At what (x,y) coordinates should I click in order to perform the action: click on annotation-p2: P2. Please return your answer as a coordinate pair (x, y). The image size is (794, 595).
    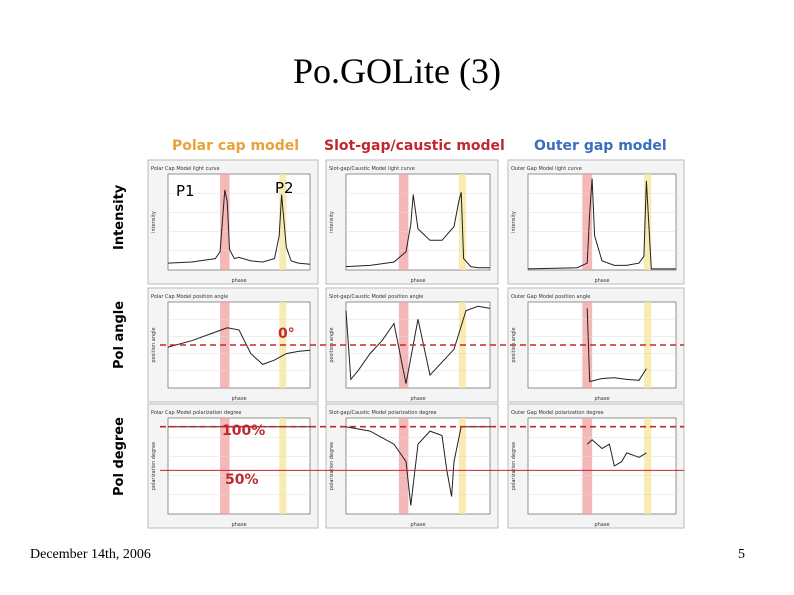
    Looking at the image, I should click on (284, 188).